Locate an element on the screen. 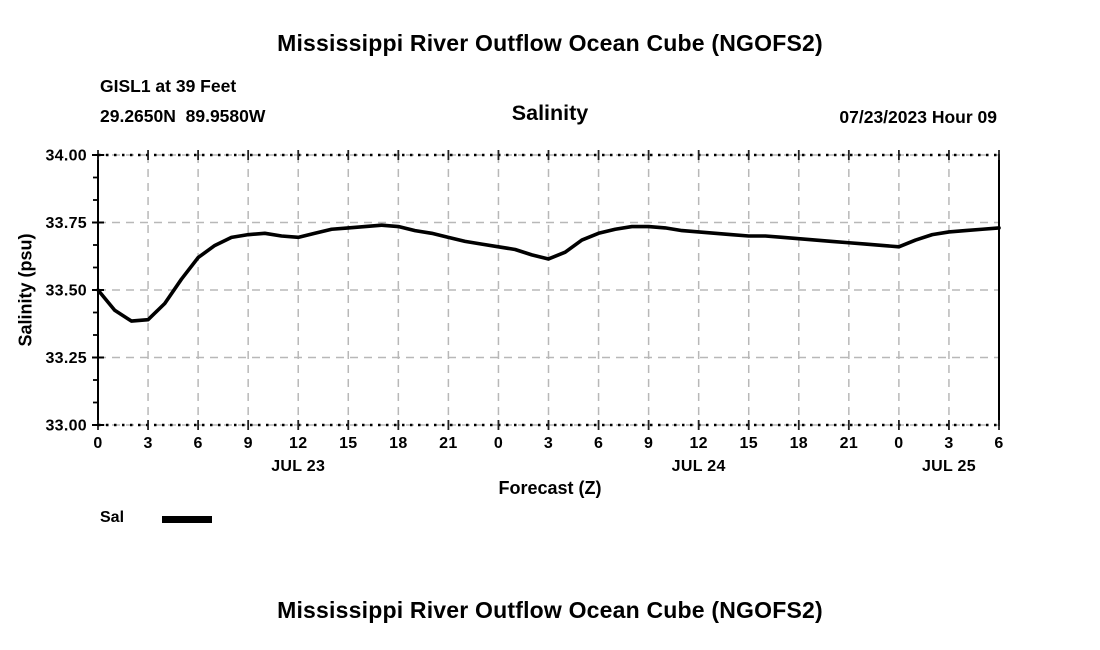 Image resolution: width=1100 pixels, height=650 pixels. y-tick-label: 33.75 is located at coordinates (66, 223).